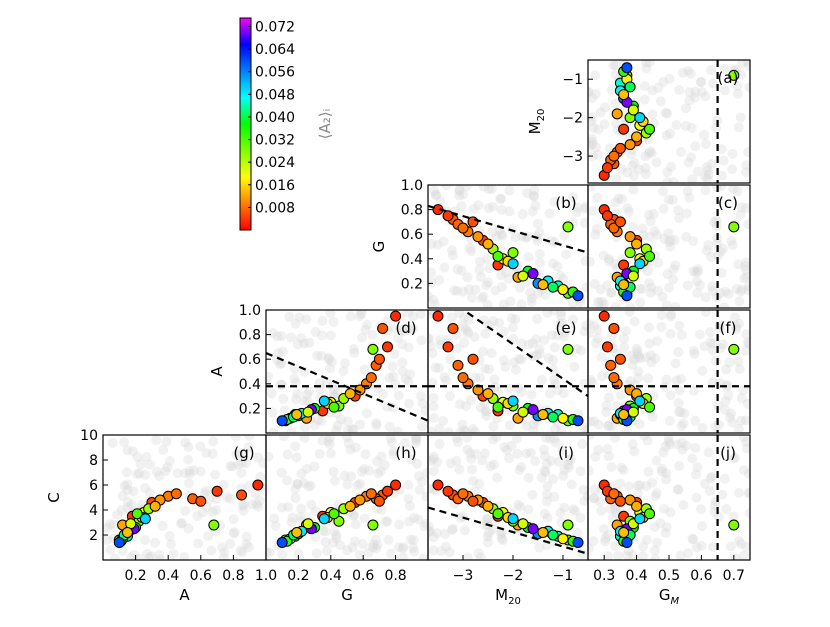  I want to click on panel-label: (g), so click(243, 453).